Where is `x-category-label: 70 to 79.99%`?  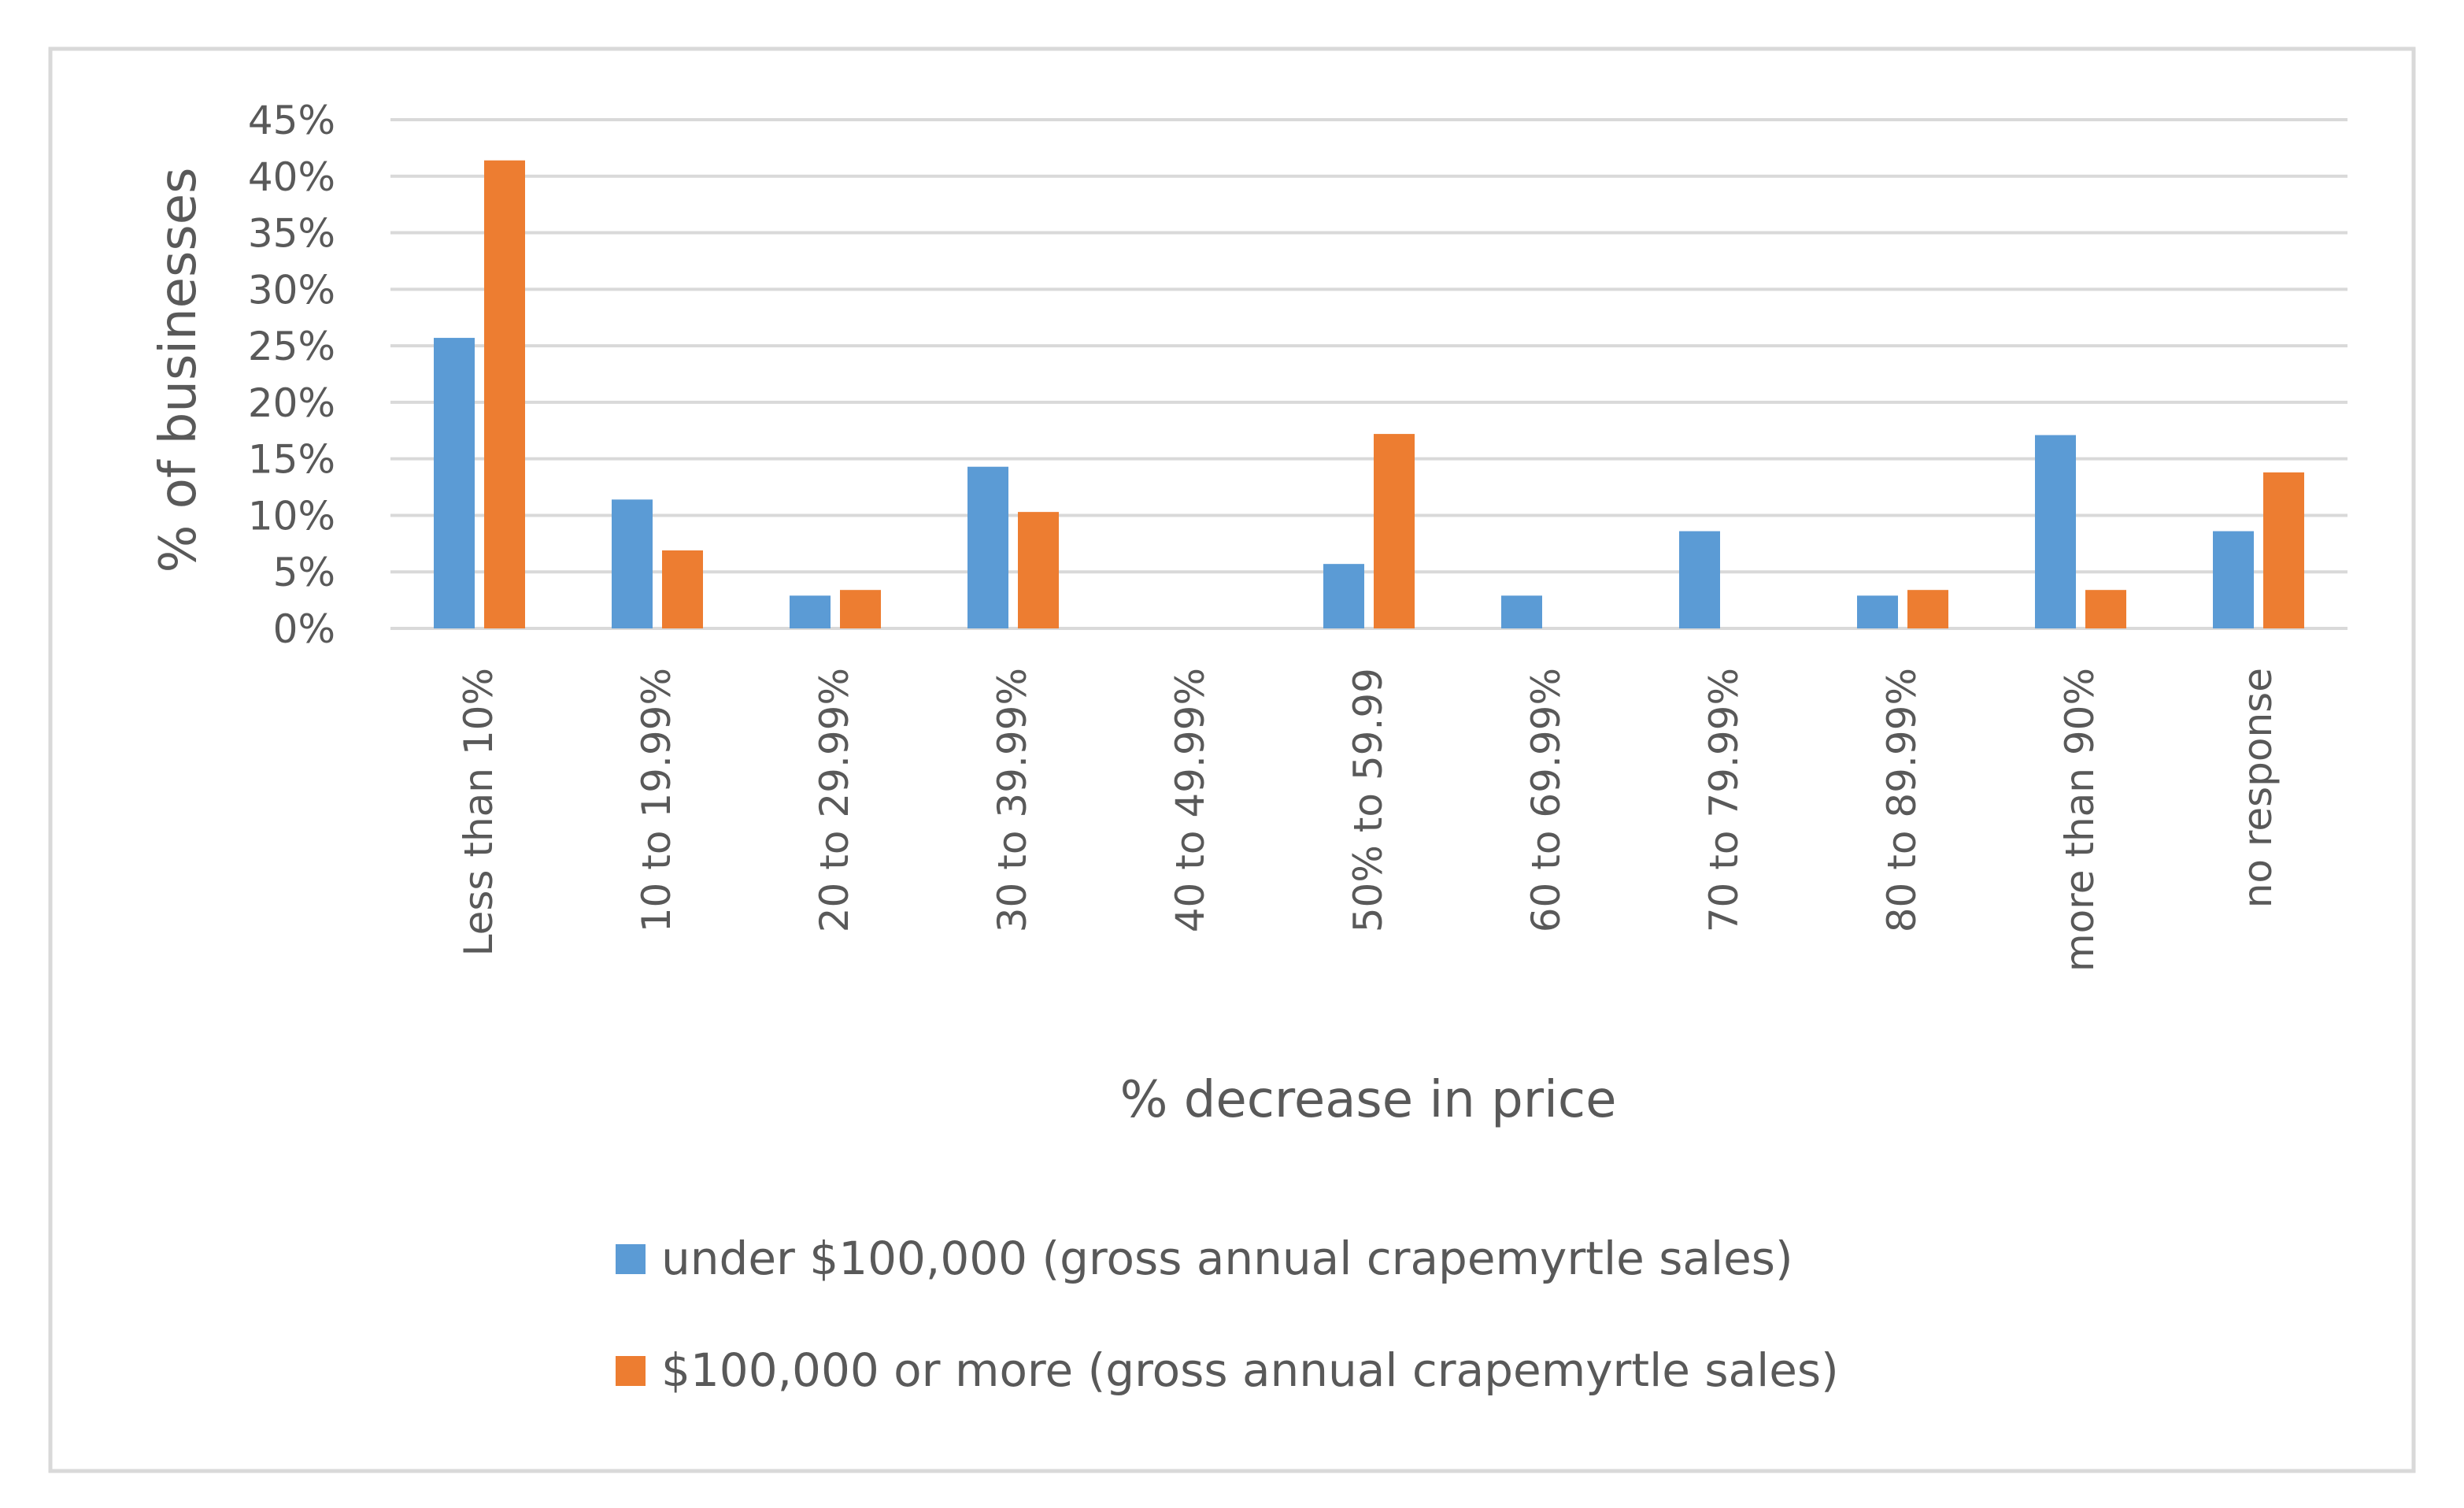
x-category-label: 70 to 79.99% is located at coordinates (1724, 800).